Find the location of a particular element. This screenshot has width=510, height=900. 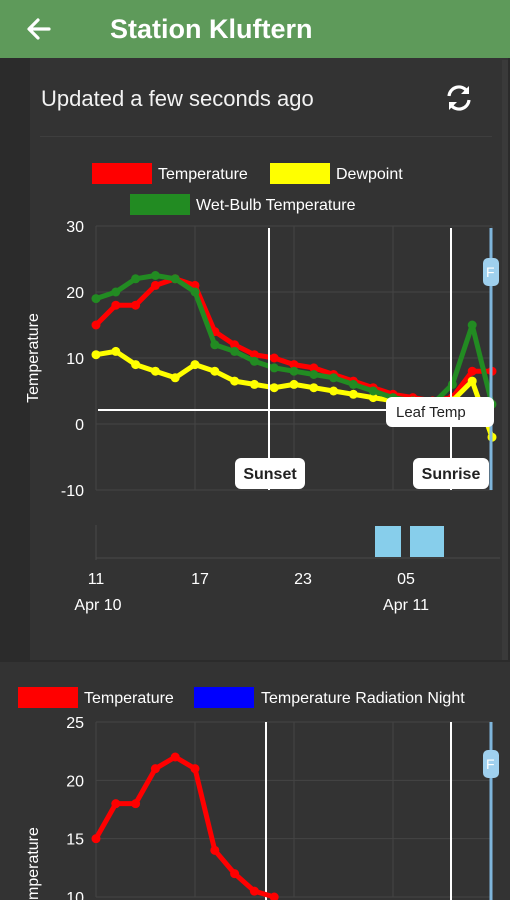

y-tick-label: 25 is located at coordinates (75, 723).